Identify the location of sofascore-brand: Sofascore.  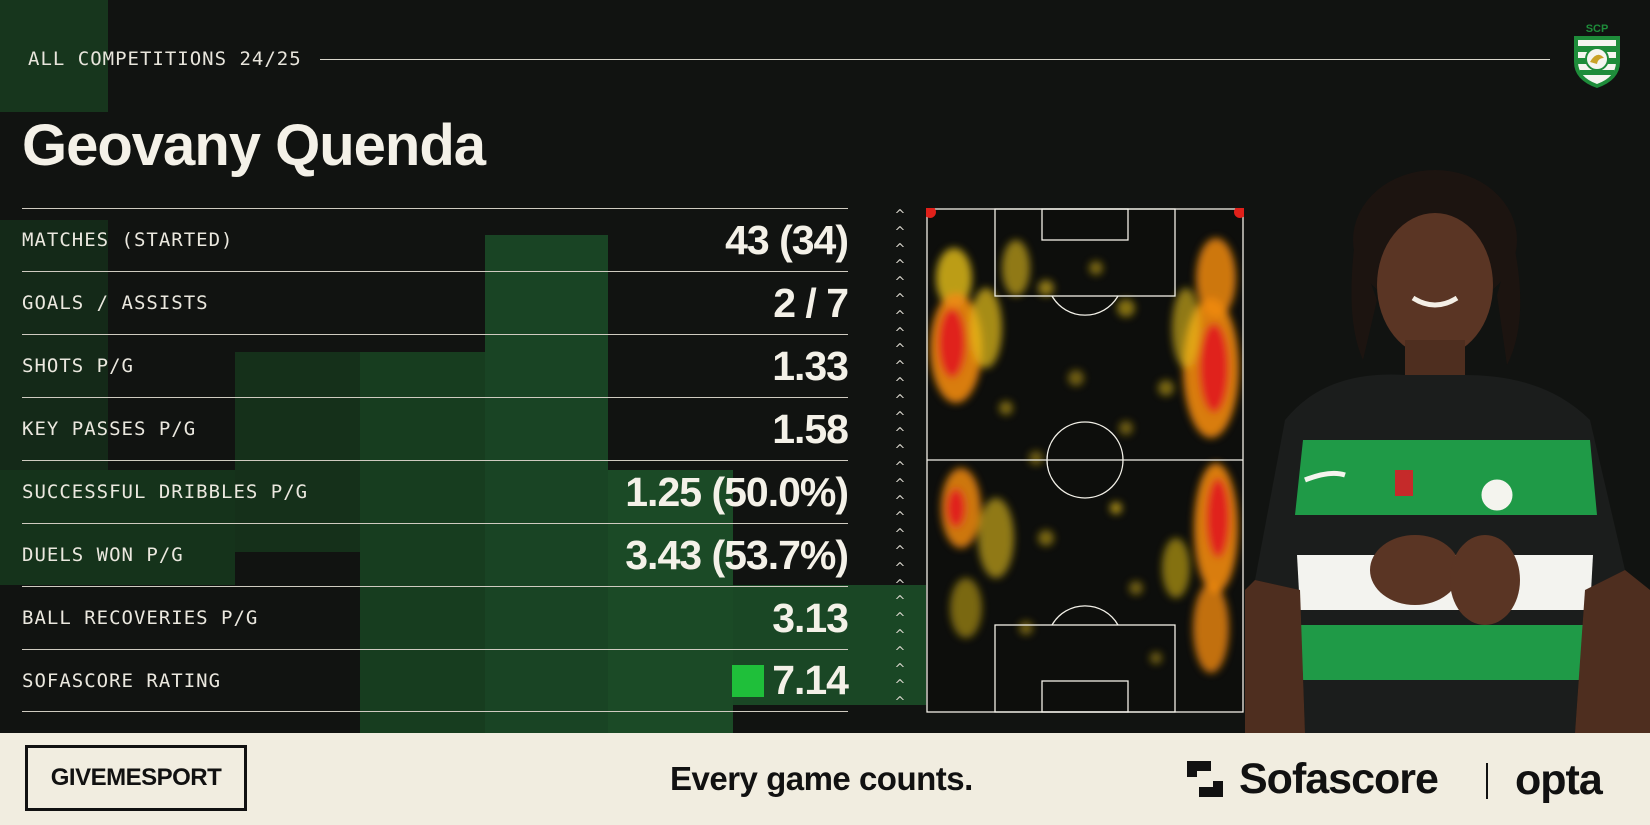
(1312, 778).